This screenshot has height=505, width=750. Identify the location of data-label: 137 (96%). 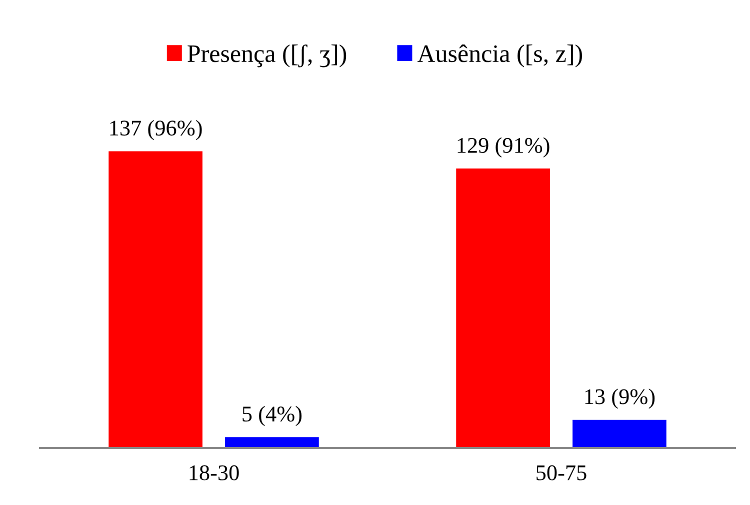
(156, 130).